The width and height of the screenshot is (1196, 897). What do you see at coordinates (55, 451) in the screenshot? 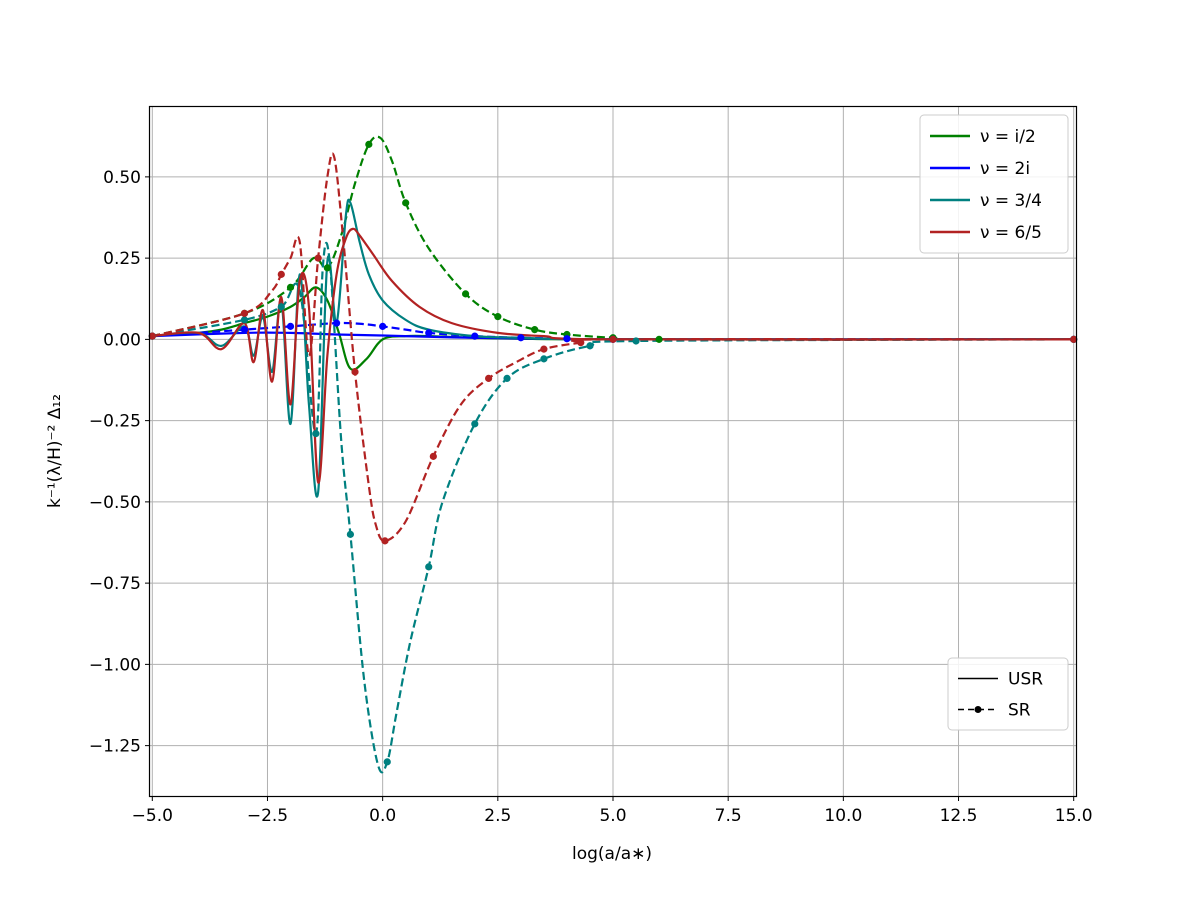
I see `y-axis-label: k⁻¹(λ/H)⁻² Δ₁₂` at bounding box center [55, 451].